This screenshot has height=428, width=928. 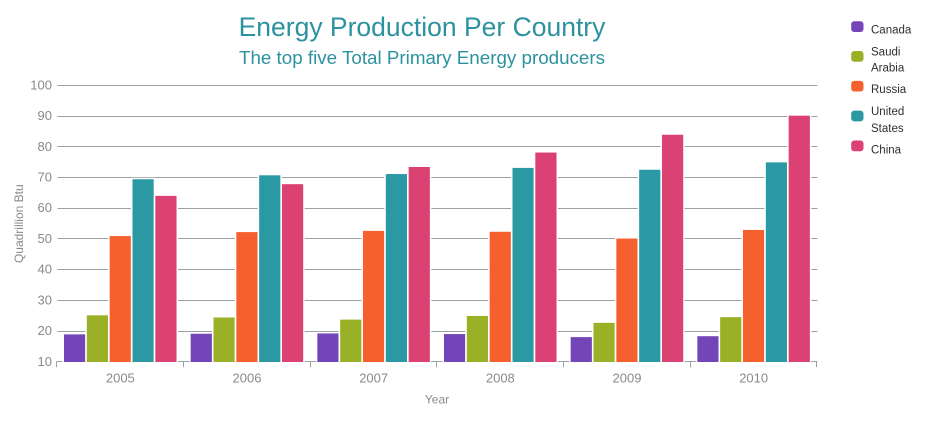 I want to click on svg-text: States, so click(x=887, y=129).